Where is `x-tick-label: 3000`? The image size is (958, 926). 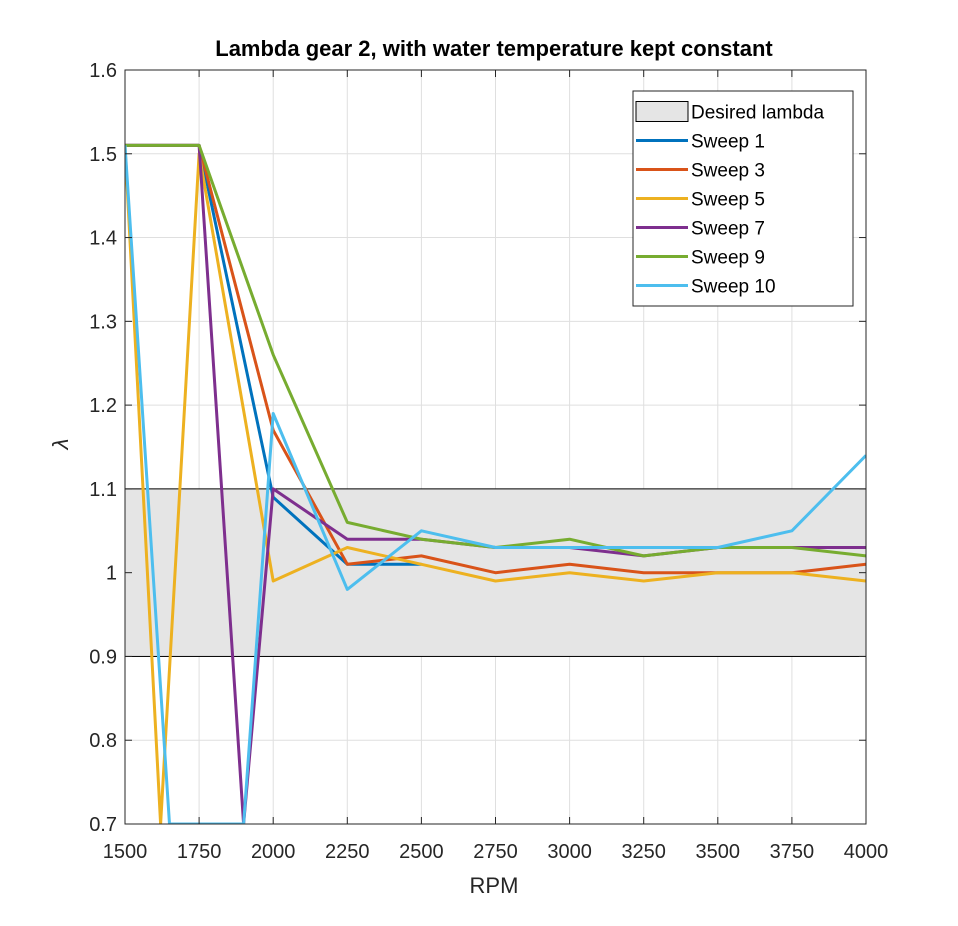 x-tick-label: 3000 is located at coordinates (569, 852).